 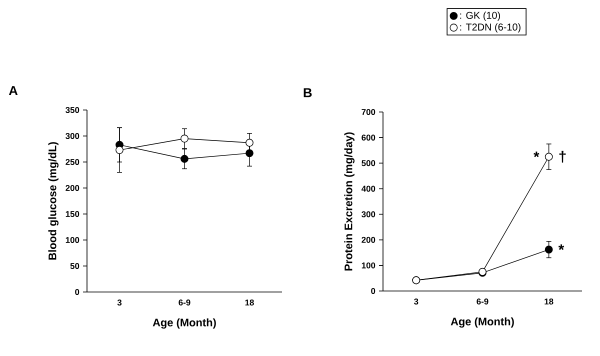 What do you see at coordinates (73, 162) in the screenshot?
I see `y-tick-label: 250` at bounding box center [73, 162].